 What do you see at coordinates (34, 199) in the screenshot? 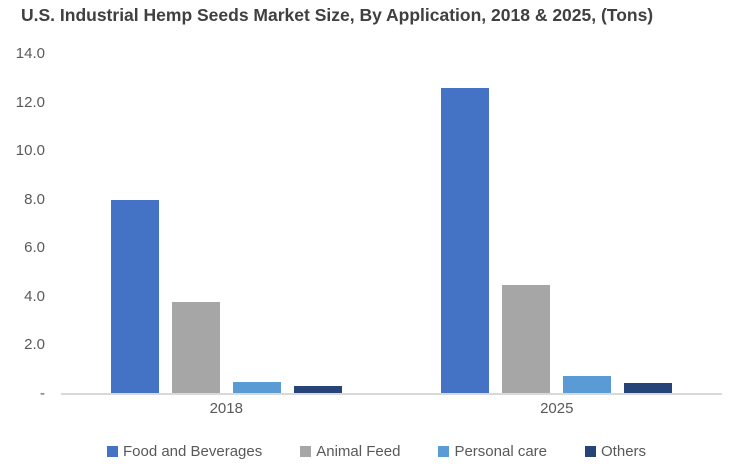
I see `y-tick-label: 8.0` at bounding box center [34, 199].